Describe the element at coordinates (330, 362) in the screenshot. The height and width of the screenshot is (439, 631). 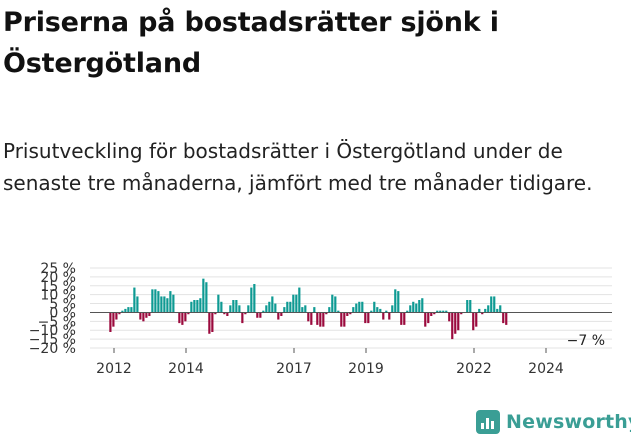
I see `x-axis-ticks: 2012 2014 2017 2019 2022 2024` at that location.